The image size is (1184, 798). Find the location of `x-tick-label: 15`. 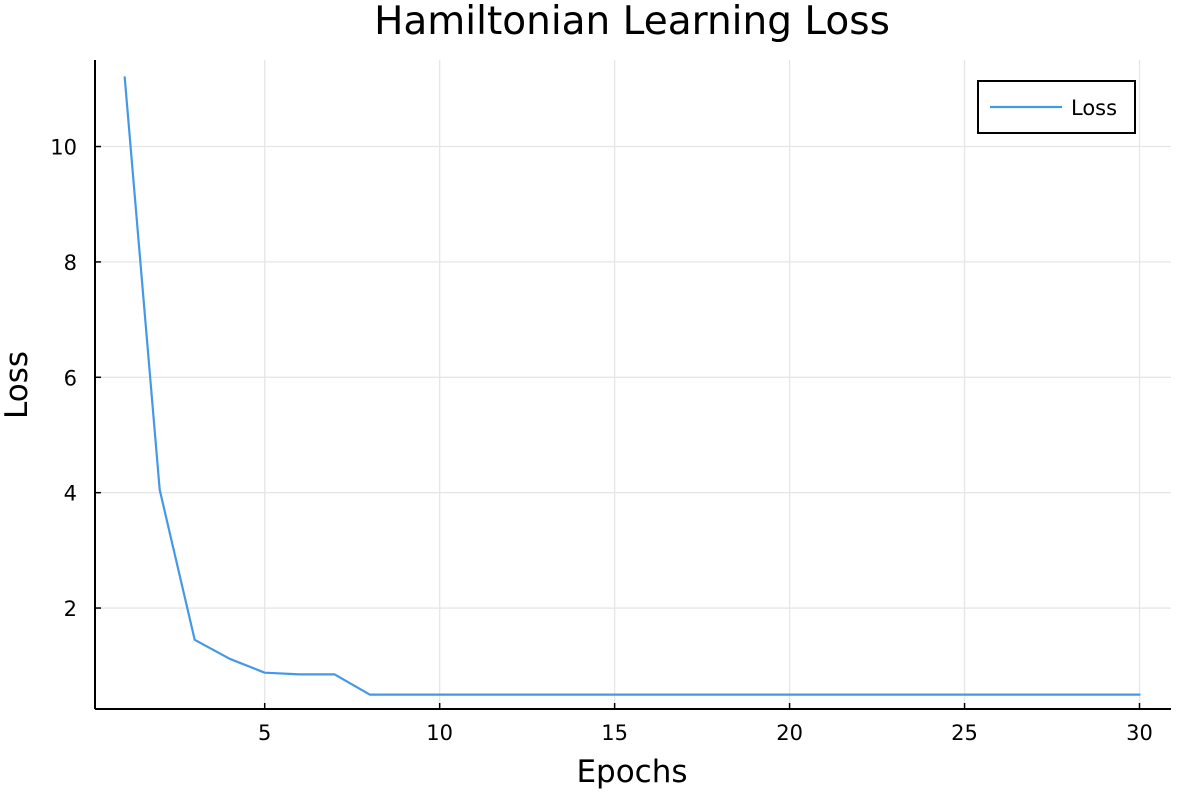

x-tick-label: 15 is located at coordinates (614, 733).